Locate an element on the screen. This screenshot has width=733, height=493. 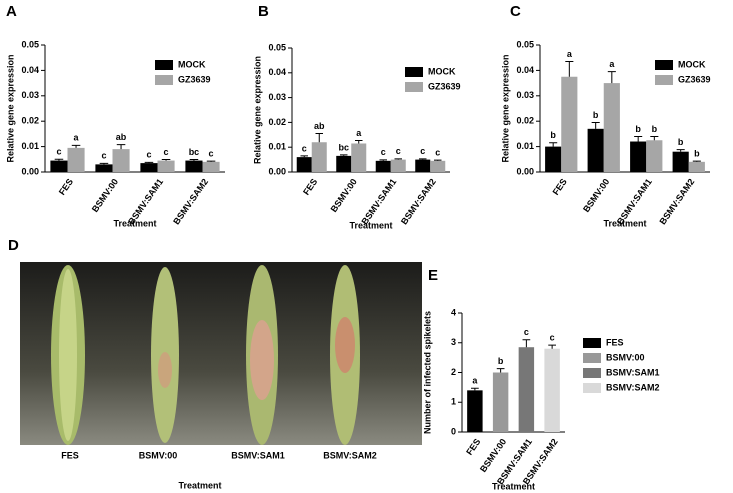
y-tick-label: 1 is located at coordinates (453, 402).